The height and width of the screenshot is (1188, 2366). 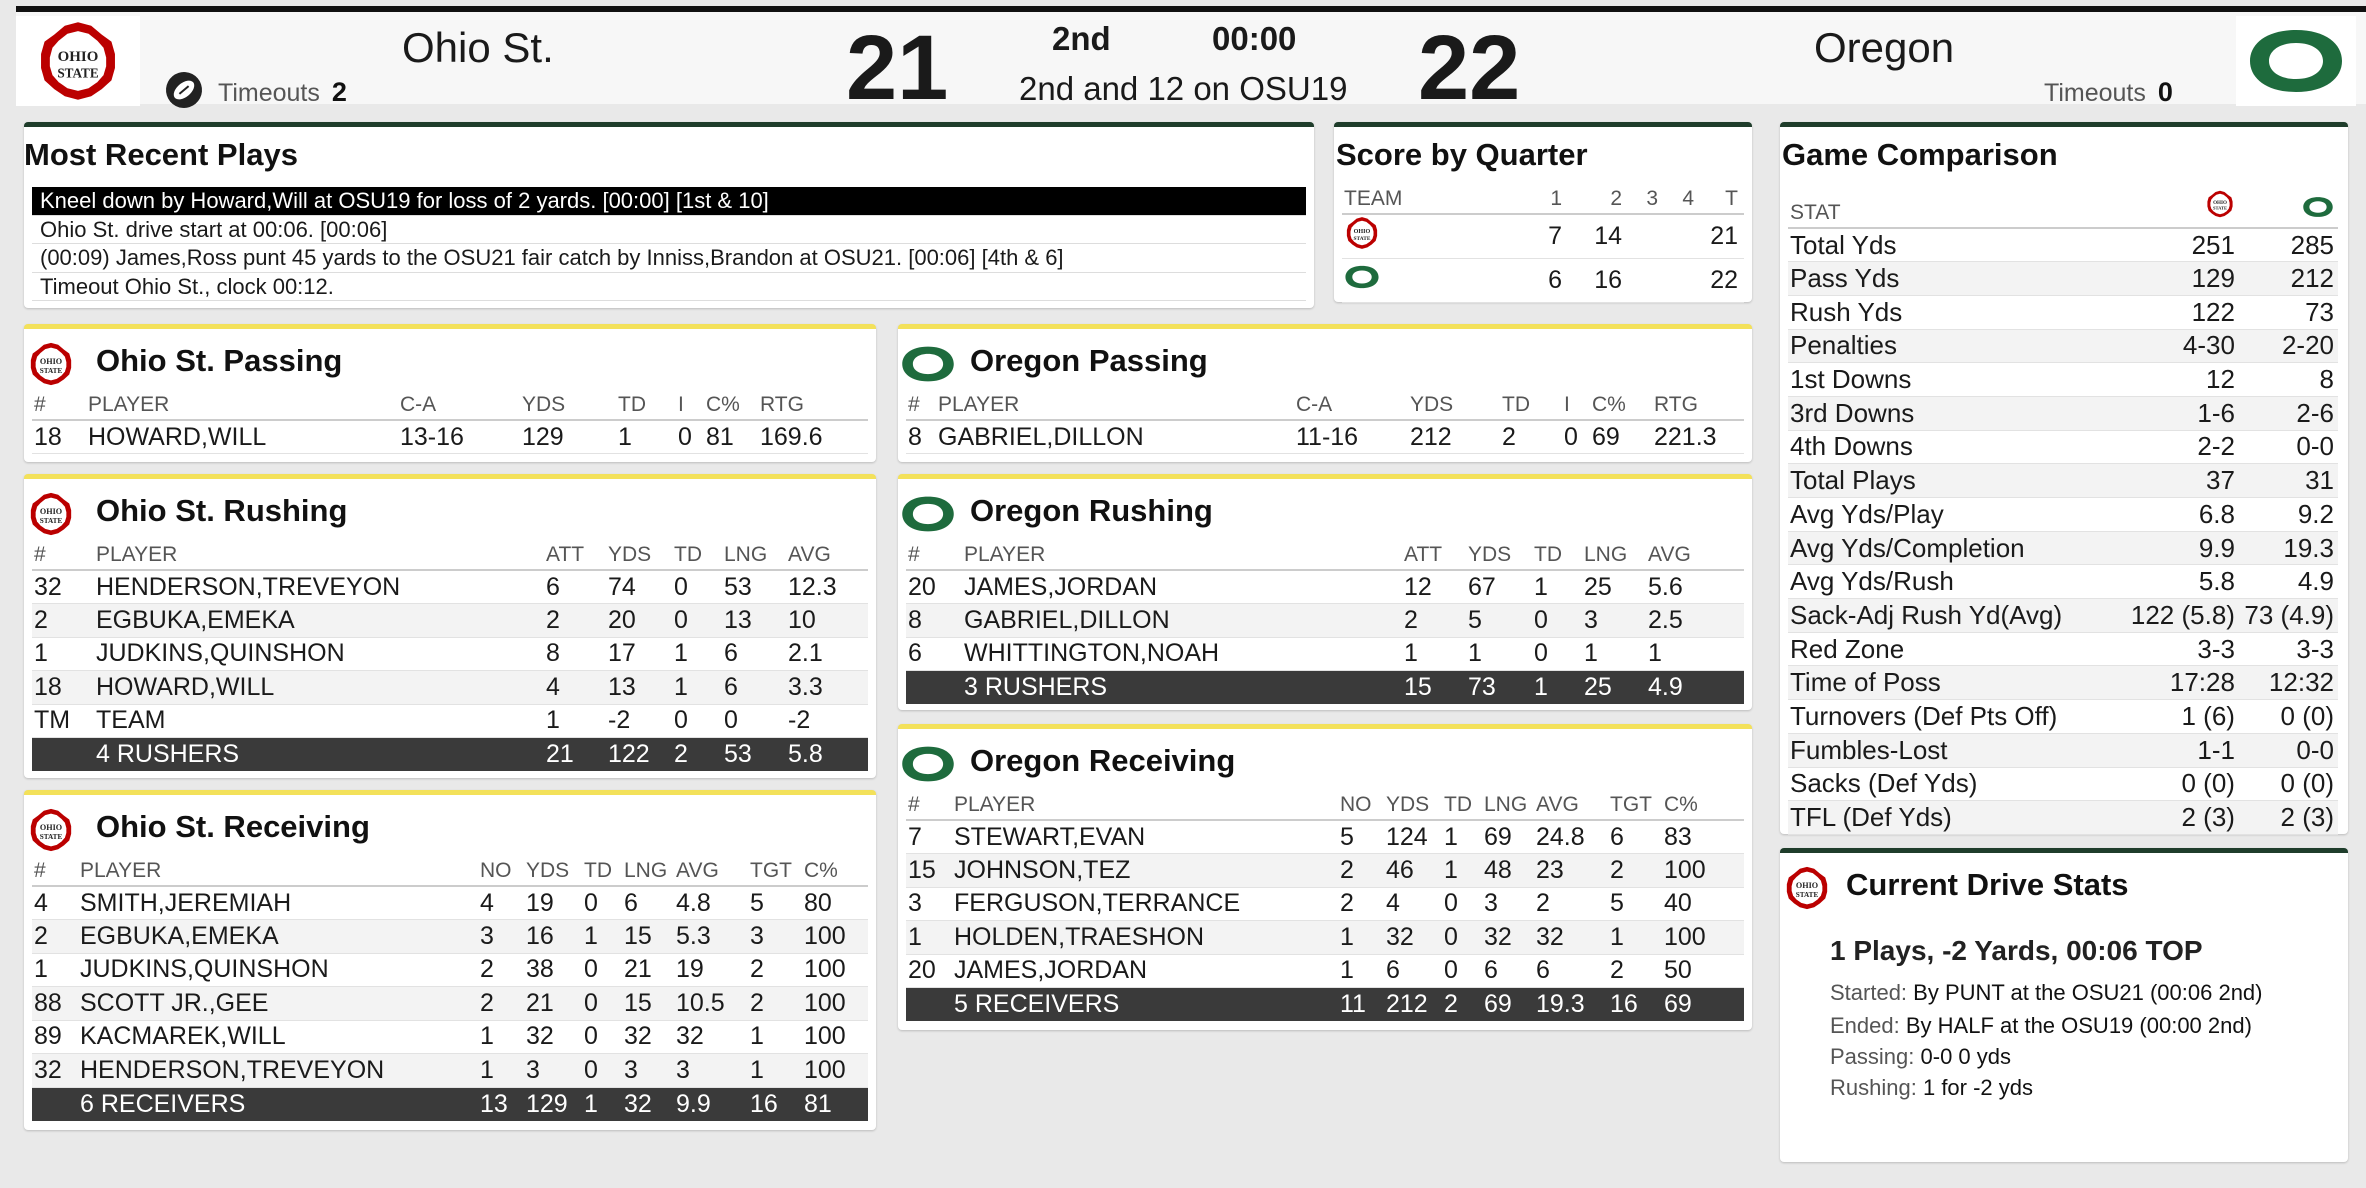 I want to click on table-row: 6 WHITTINGTON,NOAH 1 1 0 1 1, so click(x=1325, y=654).